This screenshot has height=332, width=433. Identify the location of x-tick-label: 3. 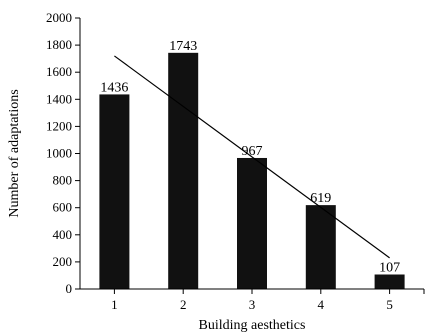
(252, 304).